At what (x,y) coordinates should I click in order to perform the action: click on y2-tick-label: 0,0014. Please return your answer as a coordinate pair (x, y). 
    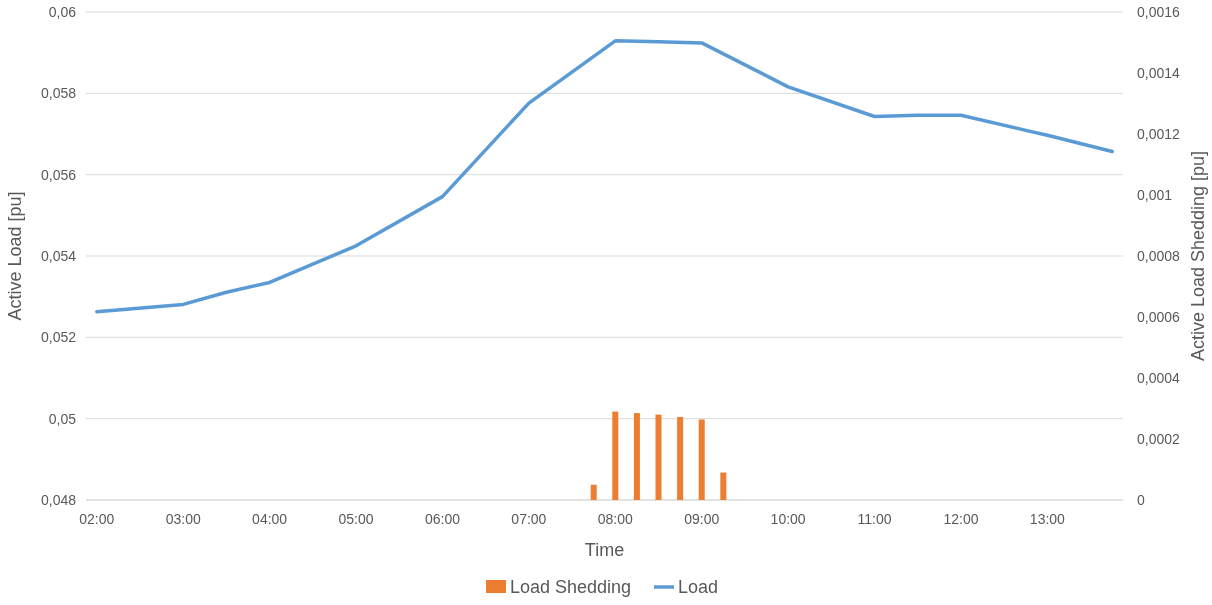
    Looking at the image, I should click on (1159, 72).